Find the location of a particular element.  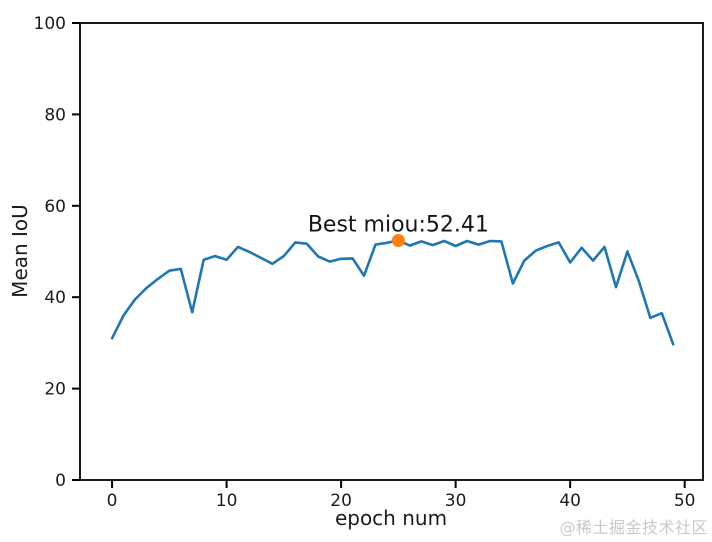

x-tick-label: 40 is located at coordinates (570, 501).